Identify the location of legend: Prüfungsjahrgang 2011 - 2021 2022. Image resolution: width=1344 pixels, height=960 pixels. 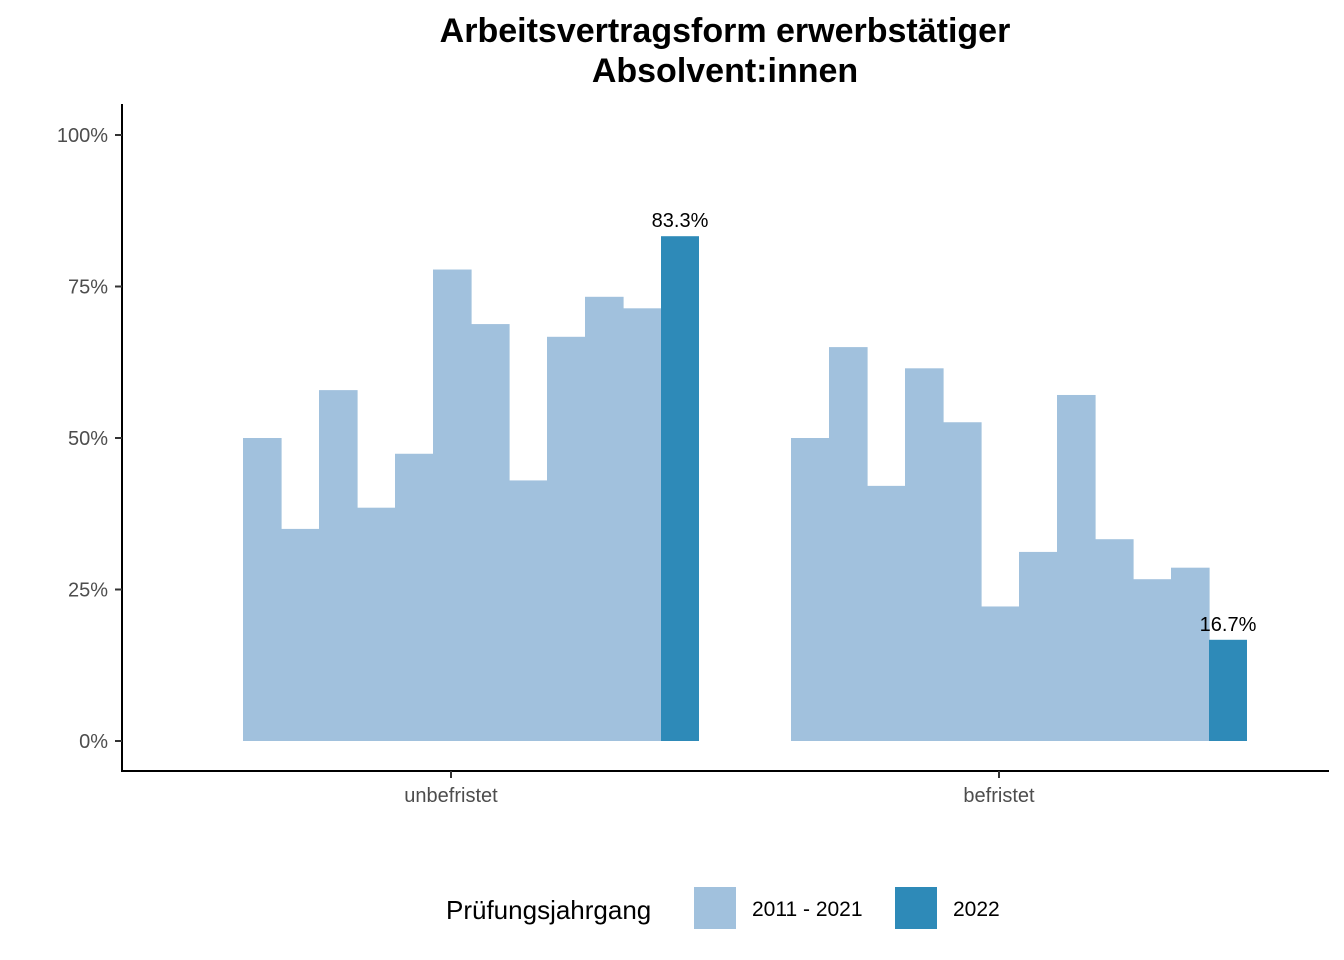
(723, 908).